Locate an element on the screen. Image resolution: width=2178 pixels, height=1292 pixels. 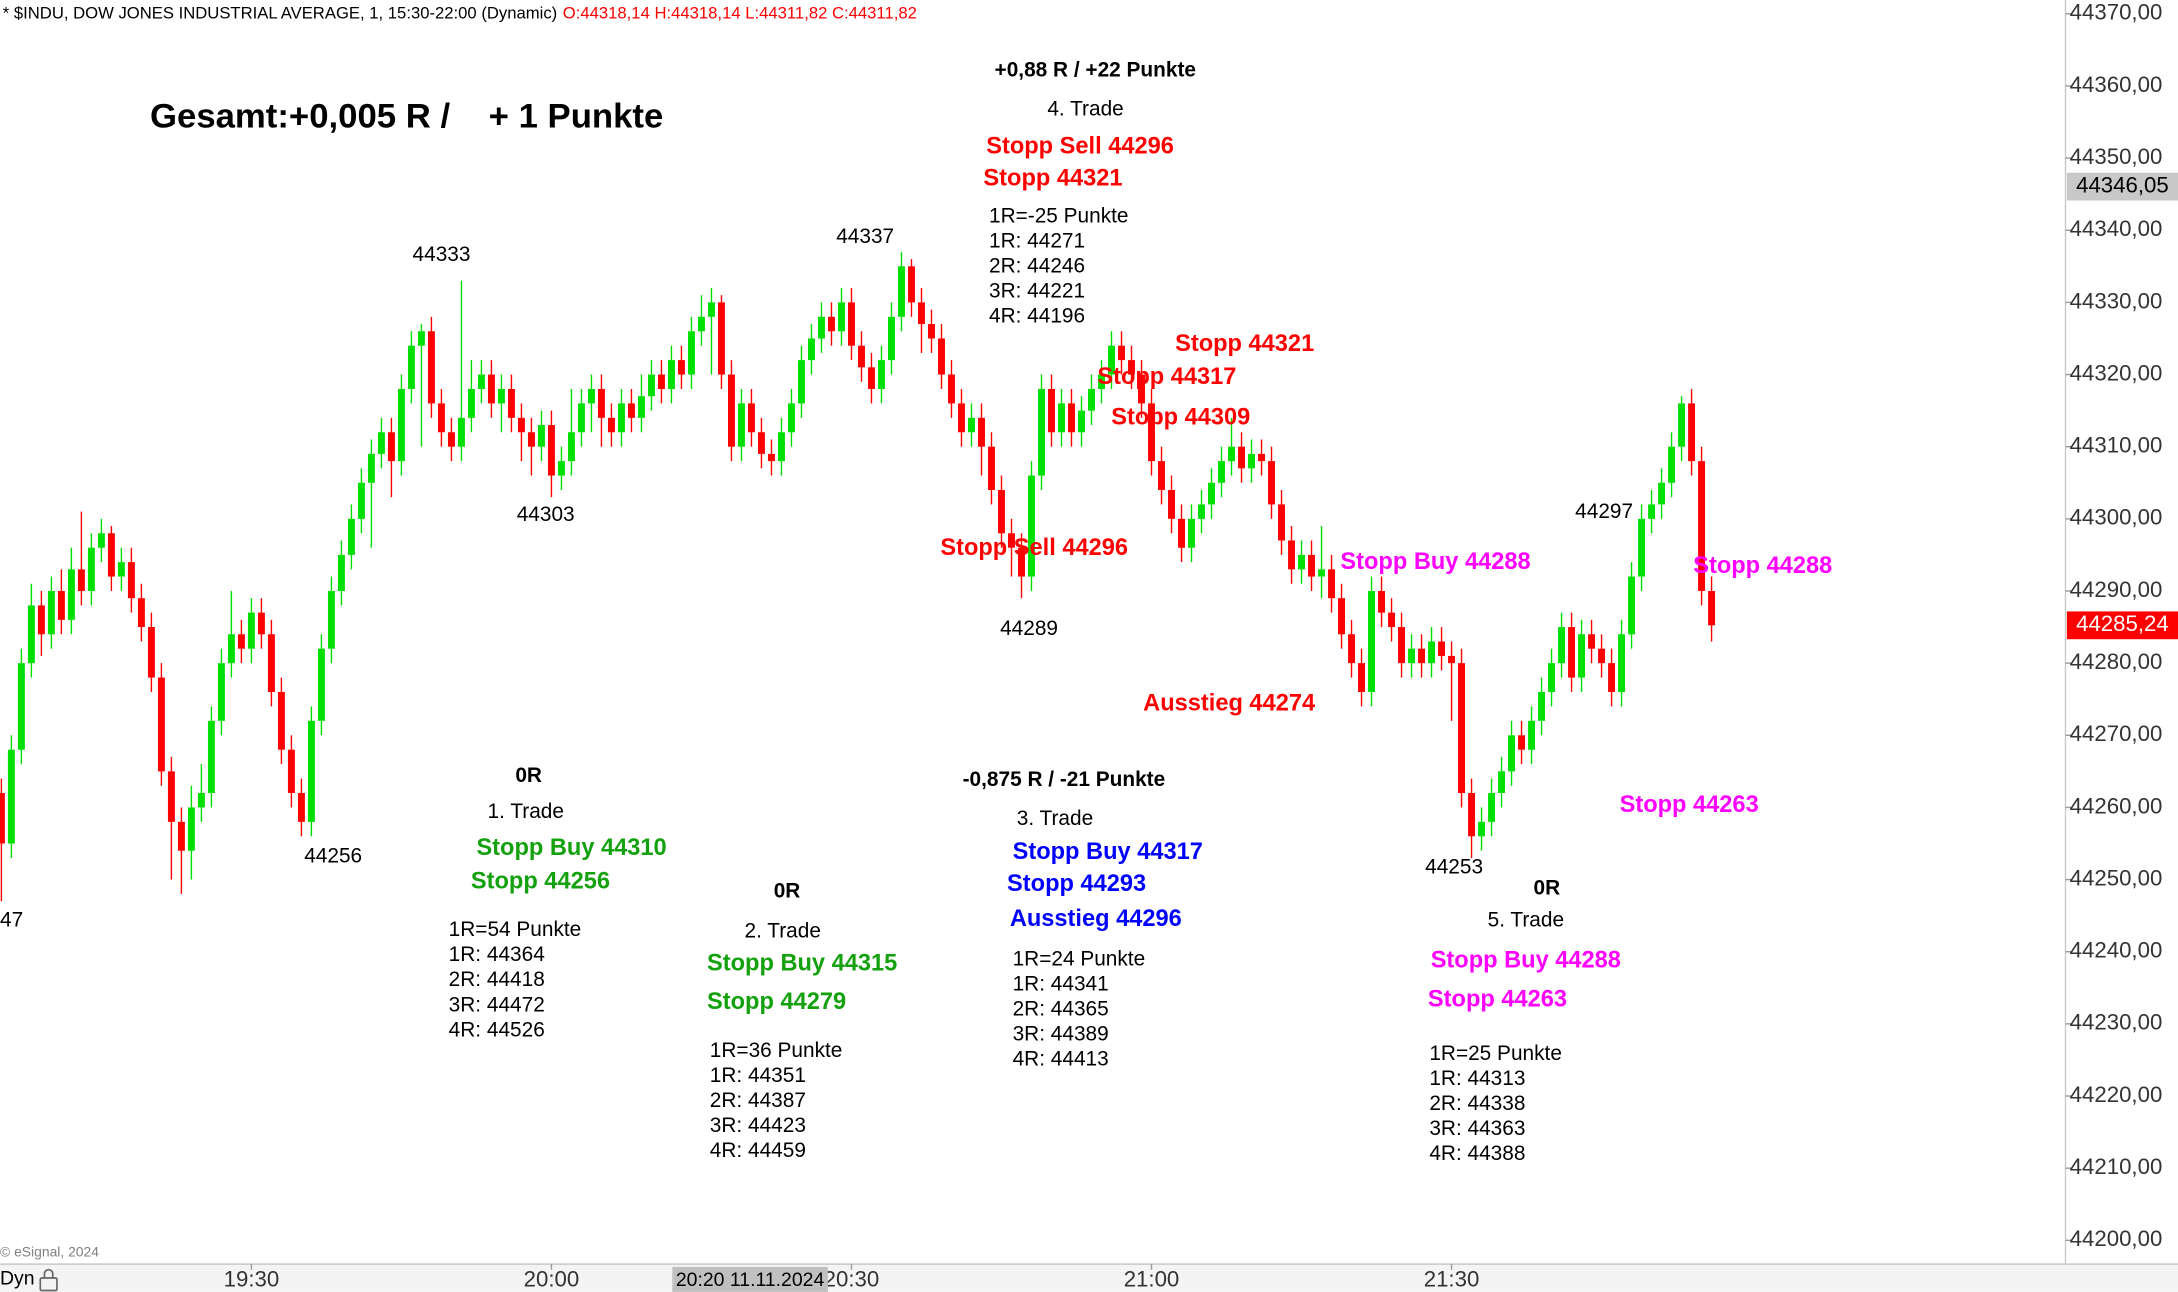
annotation: Stopp 44321 is located at coordinates (1244, 344).